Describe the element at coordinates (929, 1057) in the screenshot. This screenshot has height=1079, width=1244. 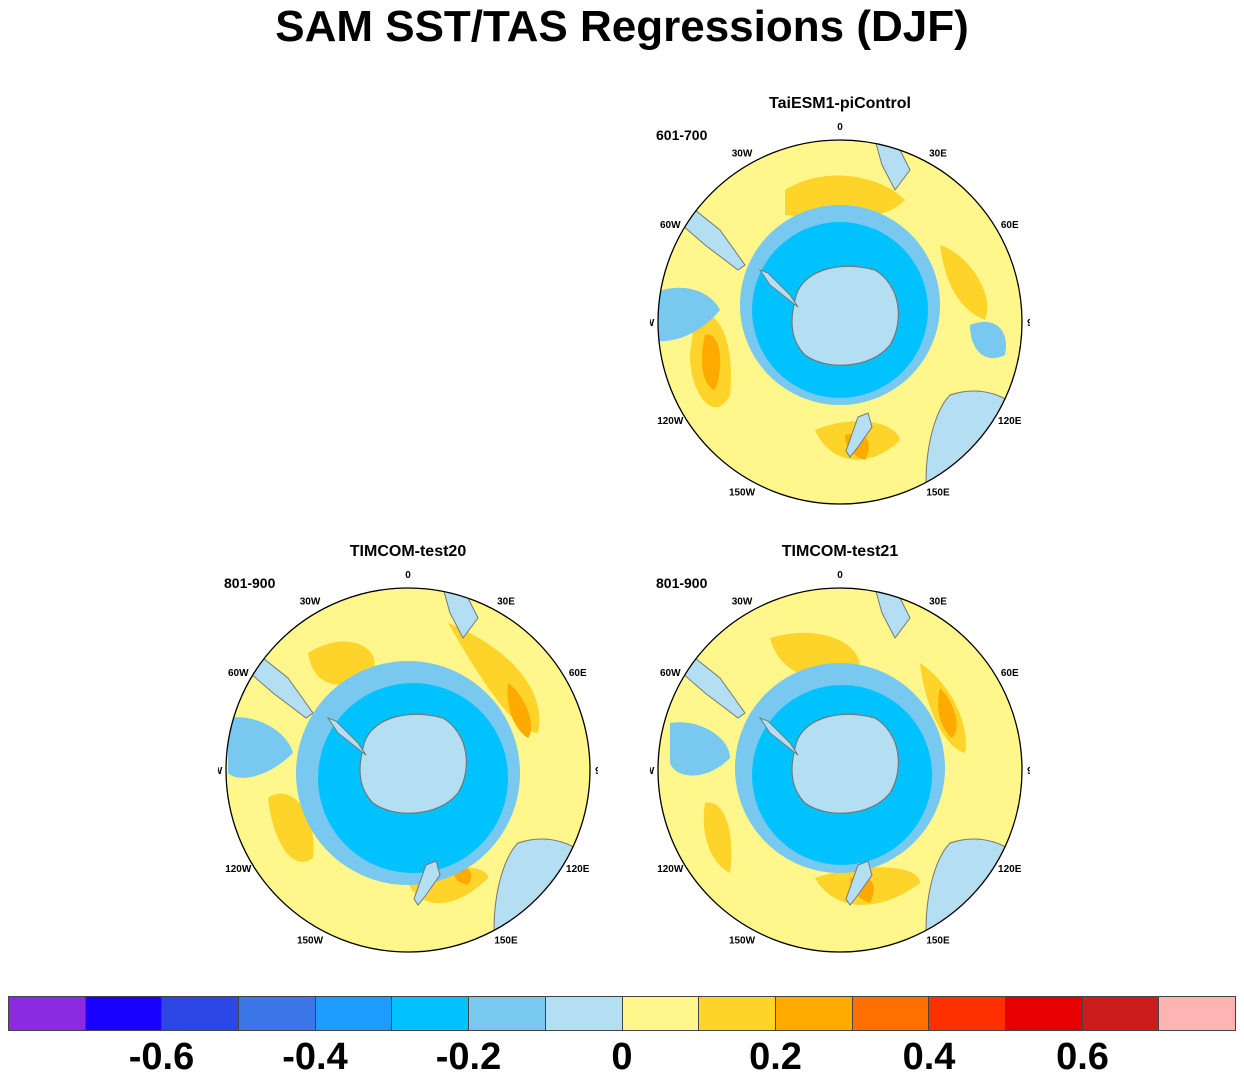
I see `colorbar-tick-label: 0.4` at that location.